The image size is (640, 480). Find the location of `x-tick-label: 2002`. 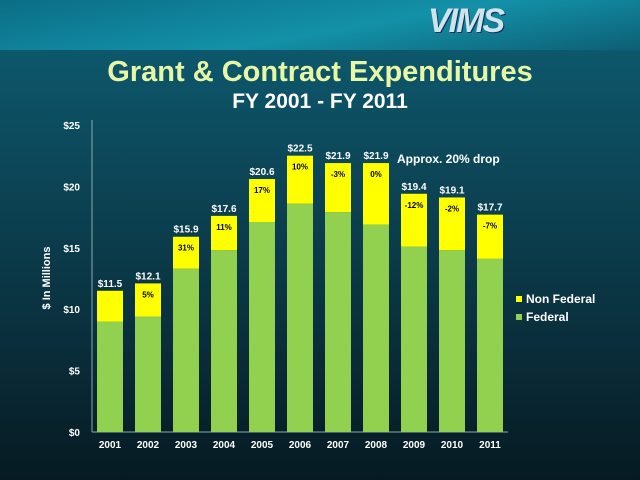

x-tick-label: 2002 is located at coordinates (148, 445).